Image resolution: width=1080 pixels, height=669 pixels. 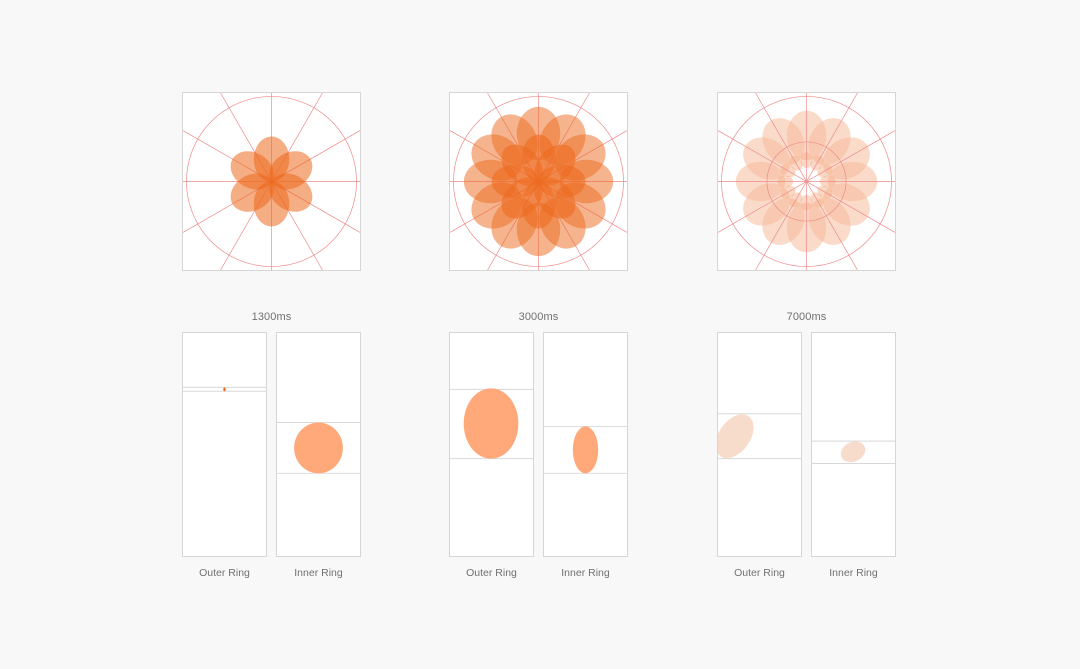 I want to click on rosette-7000ms, so click(x=806, y=181).